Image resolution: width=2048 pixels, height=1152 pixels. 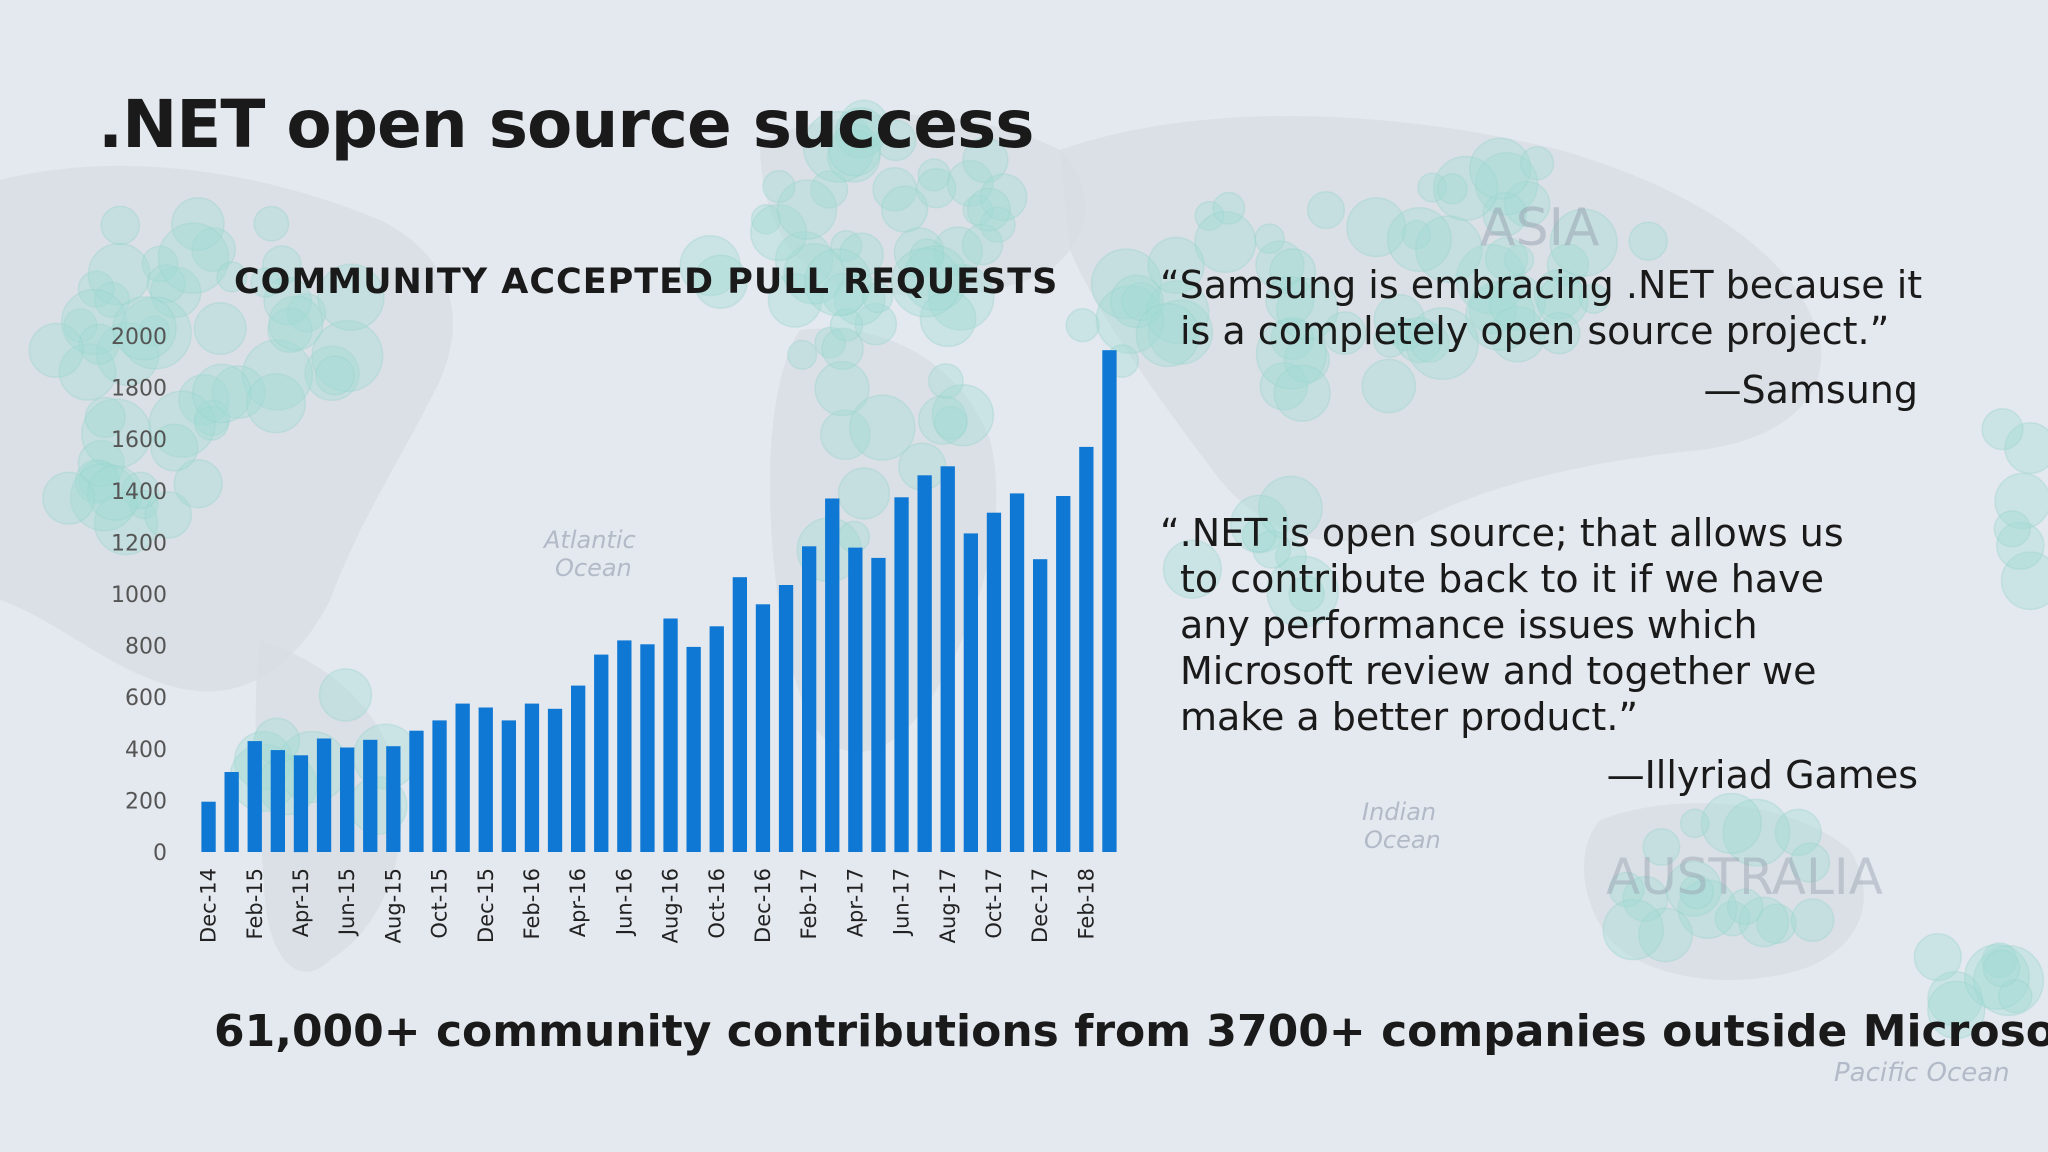 I want to click on map-label-australia: AUSTRALIA, so click(x=1744, y=877).